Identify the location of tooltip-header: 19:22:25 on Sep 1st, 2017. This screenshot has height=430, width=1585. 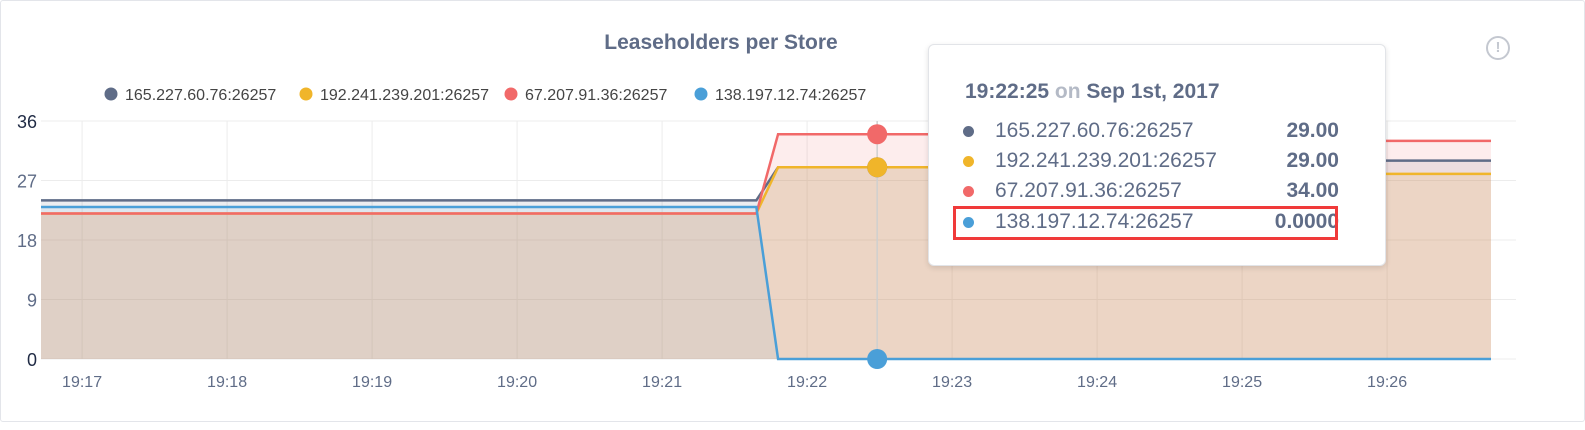
(1092, 92).